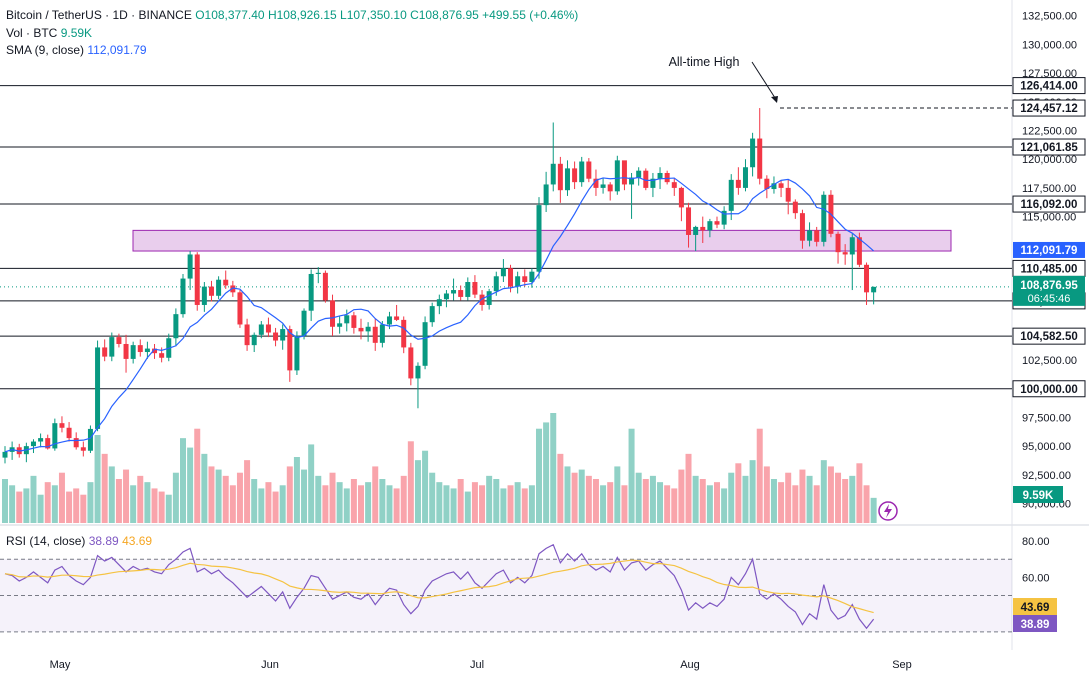 Image resolution: width=1089 pixels, height=675 pixels. Describe the element at coordinates (1038, 494) in the screenshot. I see `volume-tag` at that location.